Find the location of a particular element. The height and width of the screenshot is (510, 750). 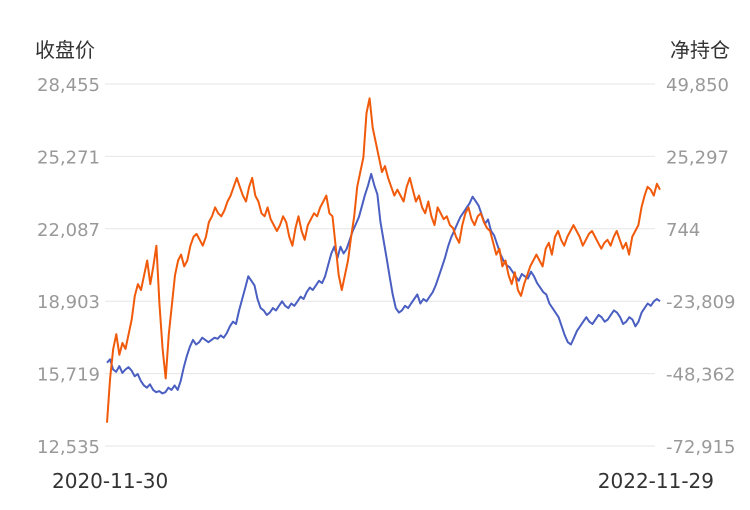

left-axis-title: 收盘价 is located at coordinates (65, 50).